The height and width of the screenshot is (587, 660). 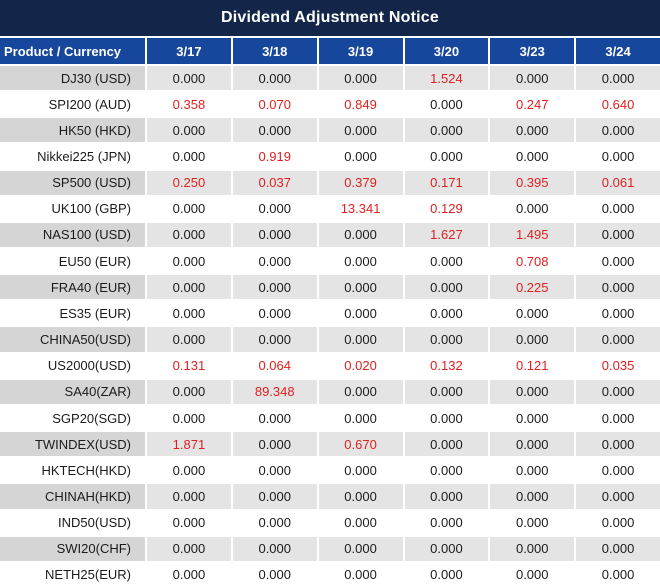 I want to click on product-cell: CHINA50(USD), so click(x=72, y=339).